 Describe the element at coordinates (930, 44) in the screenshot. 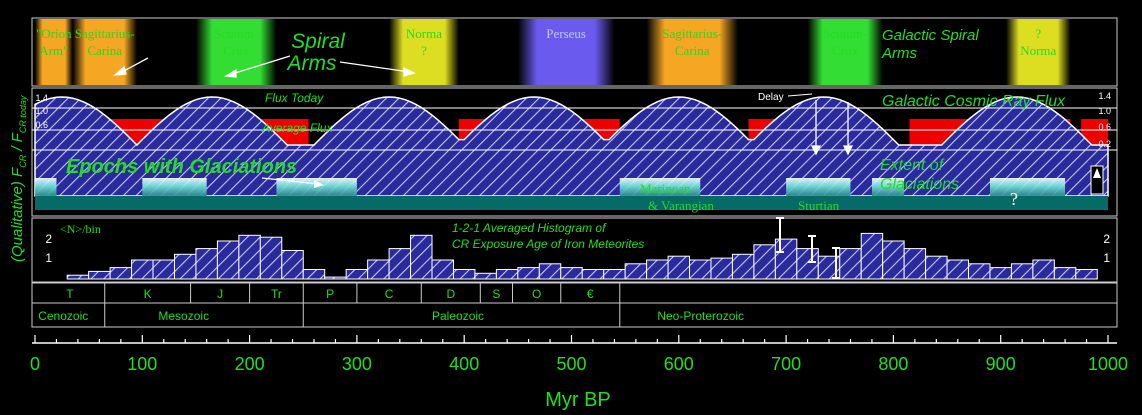

I see `galactic-spiral-arms-label: Galactic Spiral Arms` at that location.